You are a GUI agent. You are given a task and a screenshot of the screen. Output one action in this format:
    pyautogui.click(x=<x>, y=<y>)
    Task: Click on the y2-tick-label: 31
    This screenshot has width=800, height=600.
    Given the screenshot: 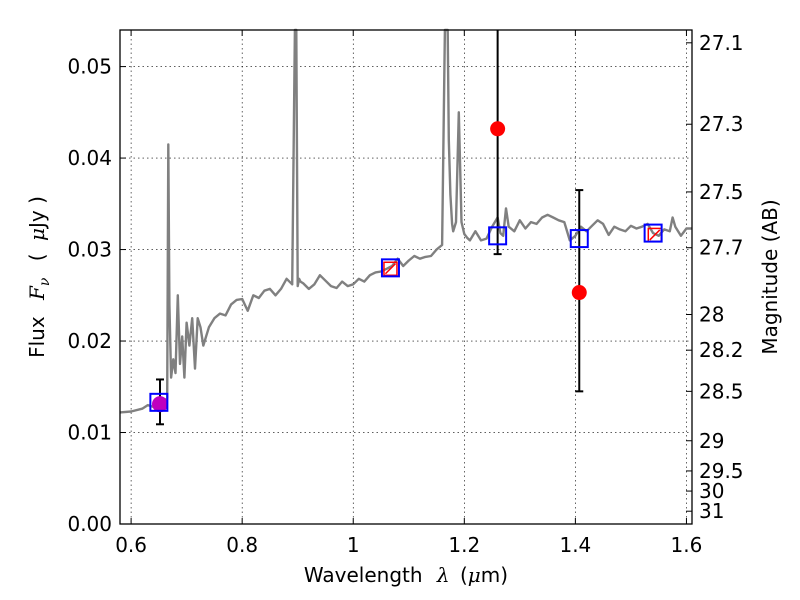 What is the action you would take?
    pyautogui.click(x=711, y=511)
    